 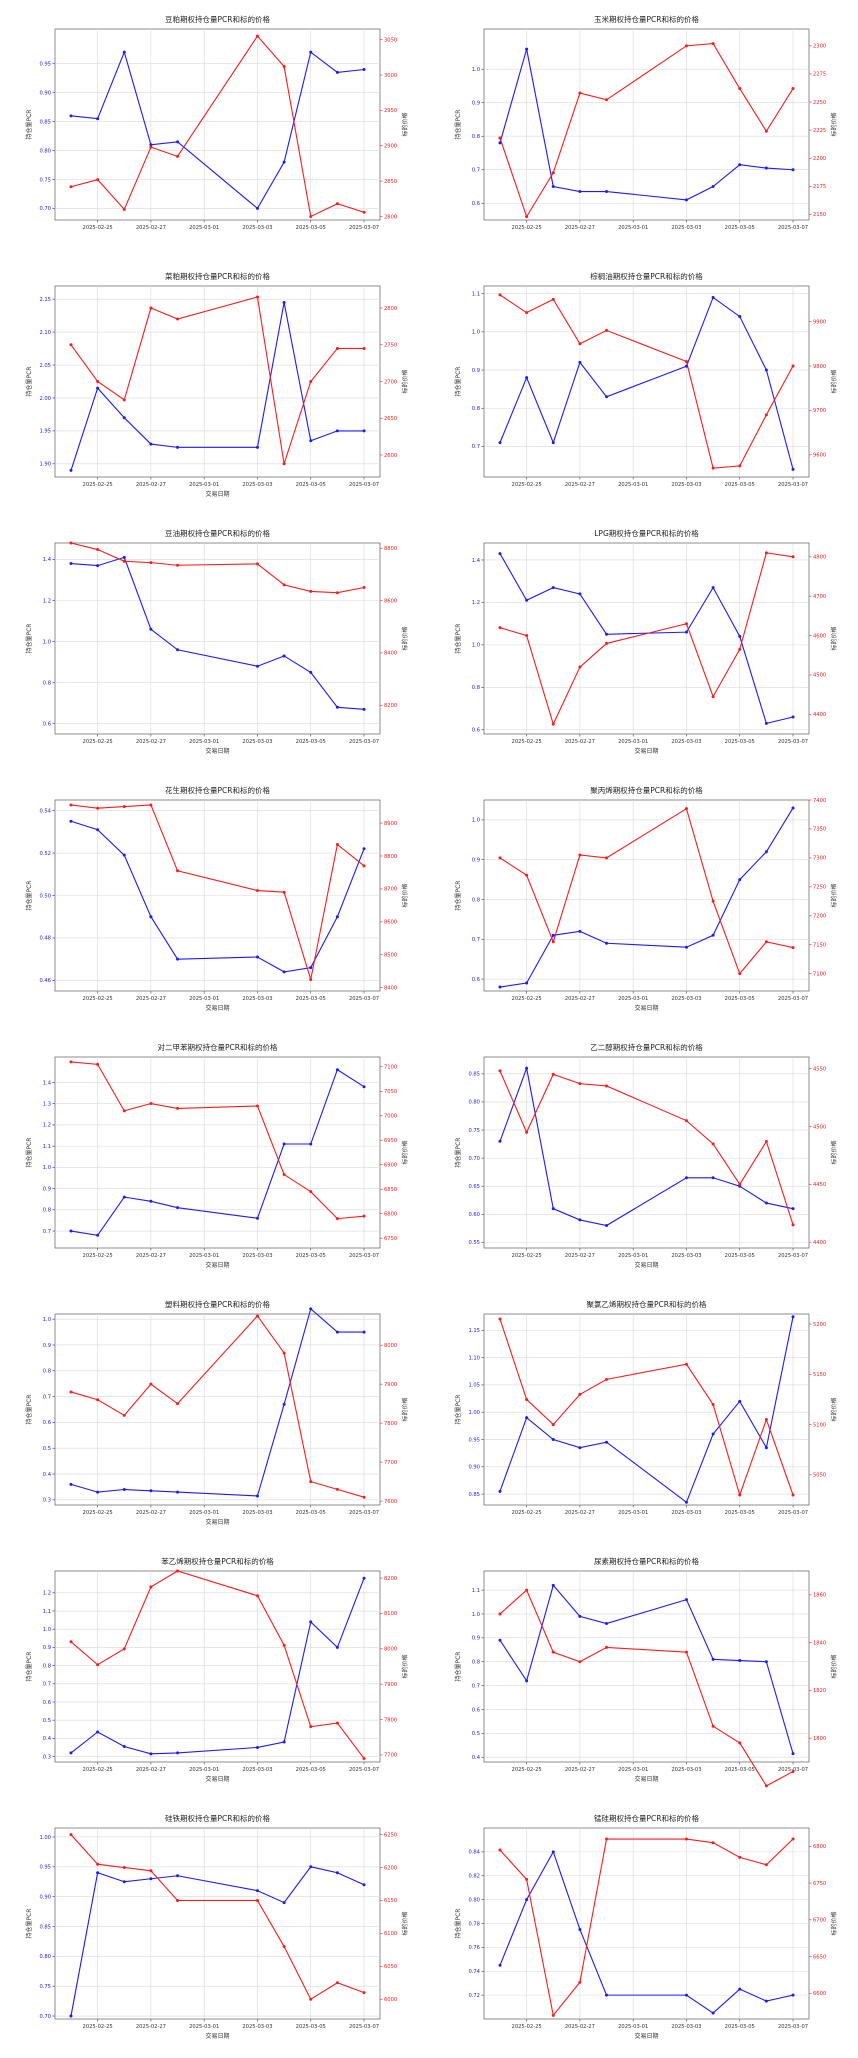 I want to click on y-right-tick-label: 2200, so click(x=819, y=159).